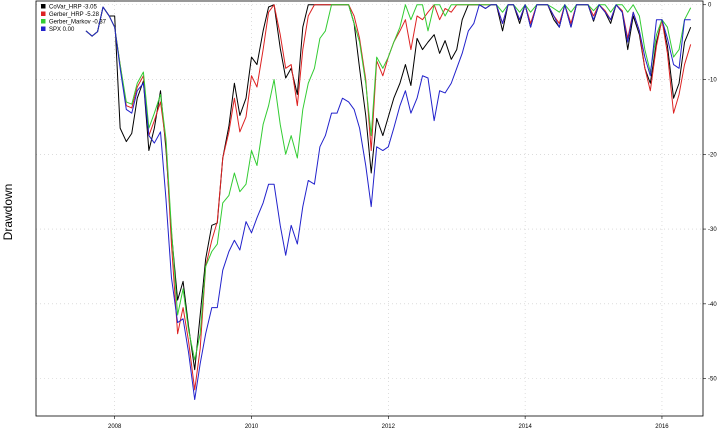 This screenshot has height=432, width=720. I want to click on x-tick-label: 2012, so click(389, 427).